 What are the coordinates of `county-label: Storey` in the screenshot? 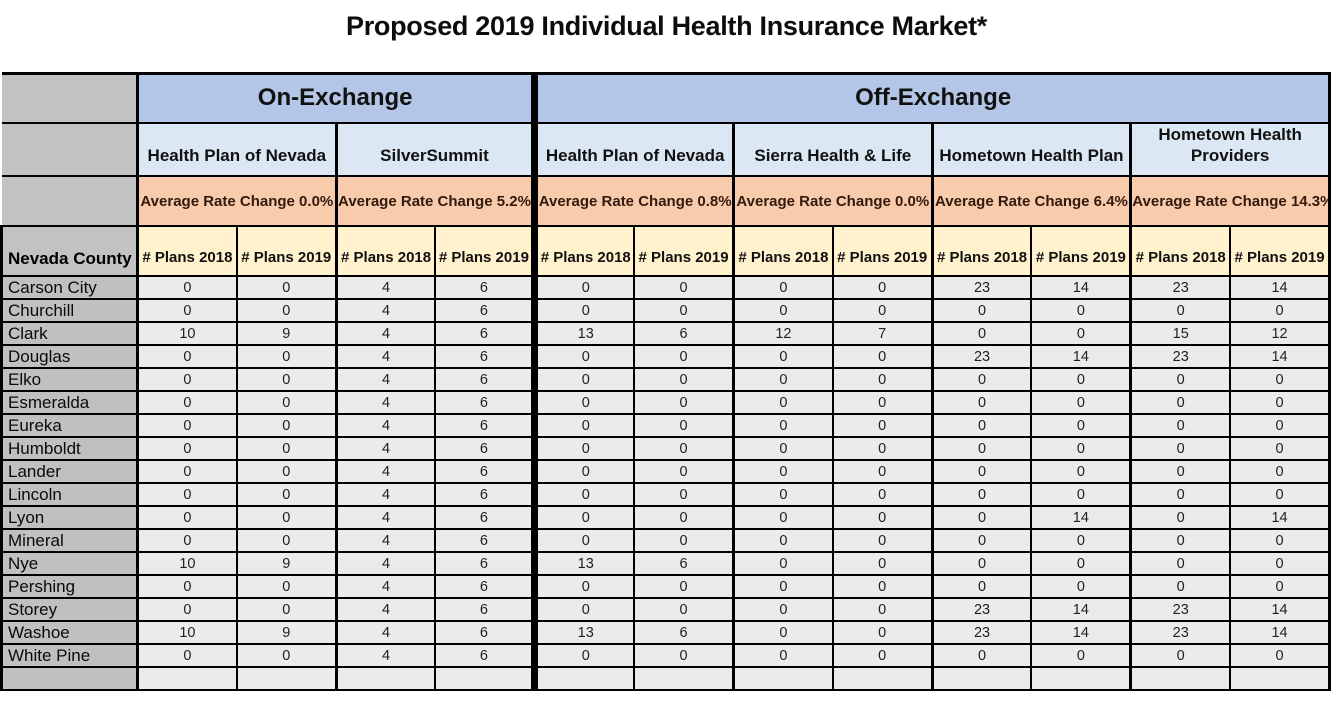 It's located at (69, 609).